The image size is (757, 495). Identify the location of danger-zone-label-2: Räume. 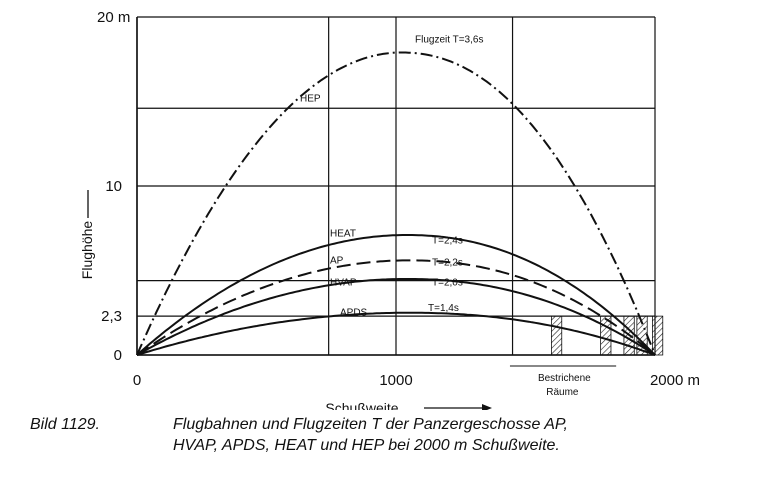
(562, 392).